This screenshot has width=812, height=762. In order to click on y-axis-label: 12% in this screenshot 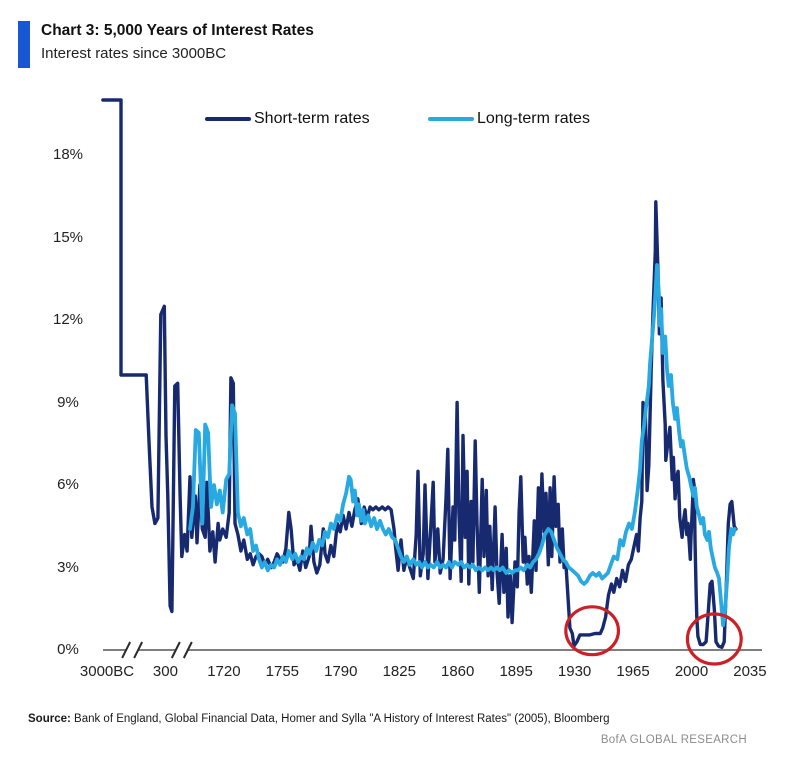, I will do `click(68, 319)`.